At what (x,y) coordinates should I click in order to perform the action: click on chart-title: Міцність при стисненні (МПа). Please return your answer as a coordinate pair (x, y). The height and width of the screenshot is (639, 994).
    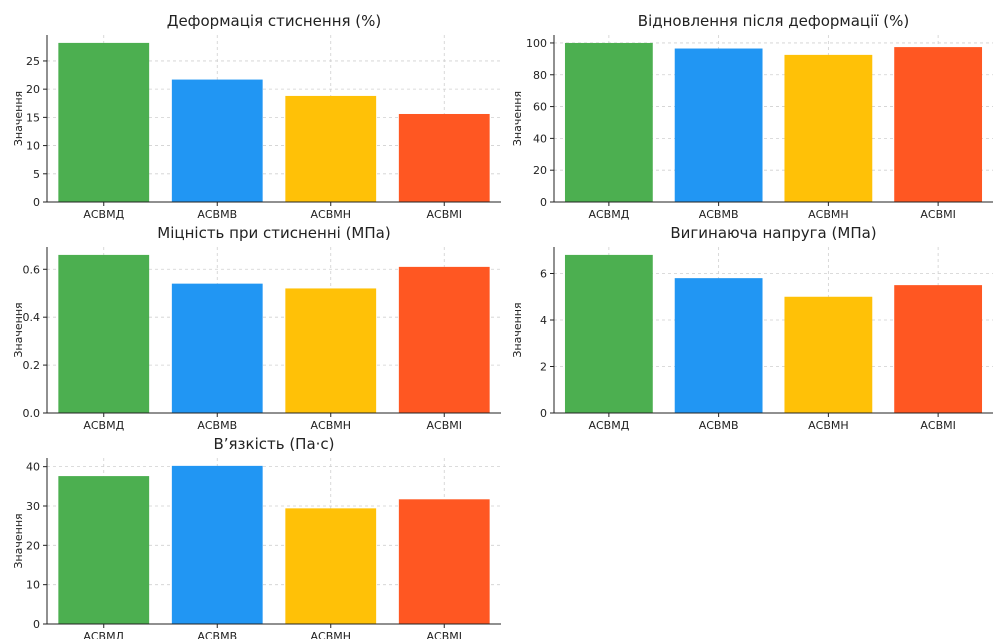
    Looking at the image, I should click on (273, 233).